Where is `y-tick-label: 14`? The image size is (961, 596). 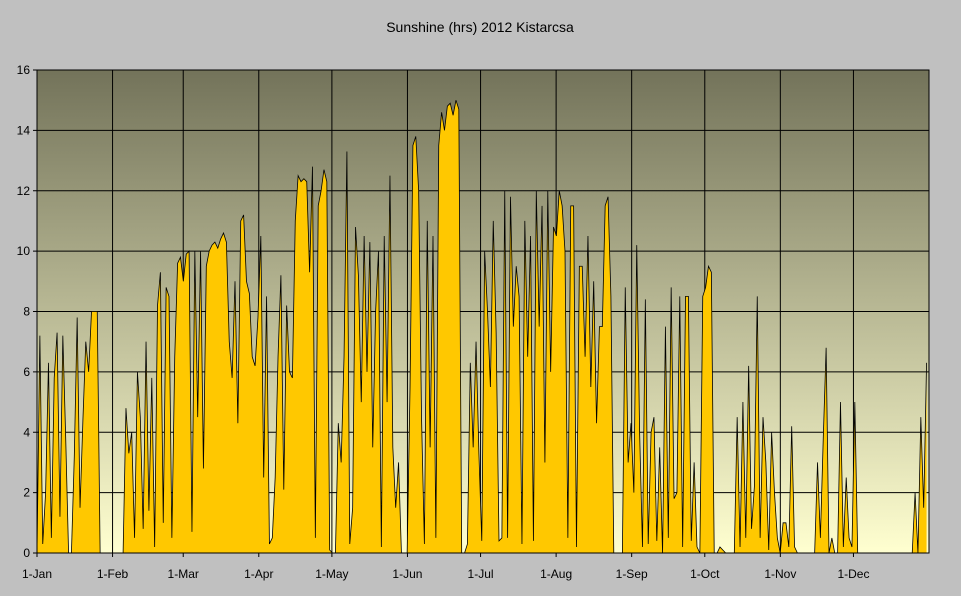 y-tick-label: 14 is located at coordinates (24, 130).